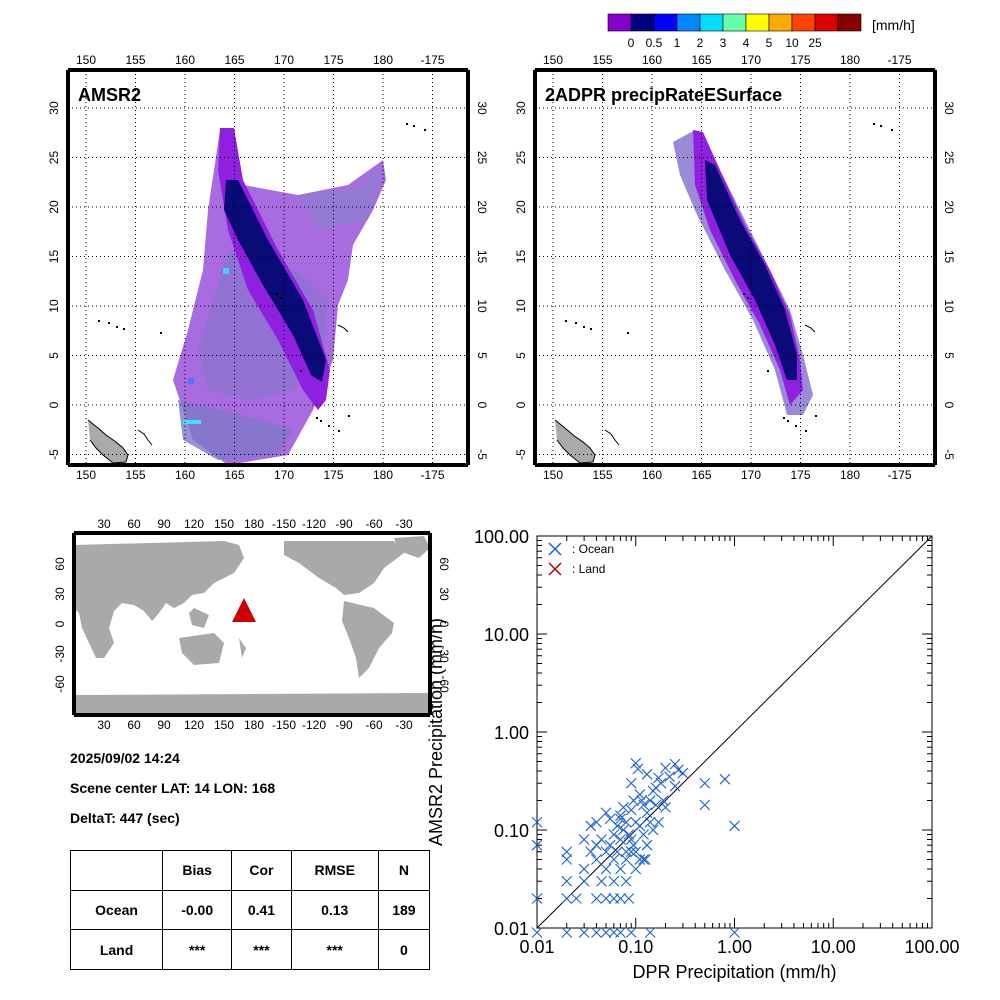 Image resolution: width=1000 pixels, height=1000 pixels. I want to click on legend-label: : Land, so click(588, 569).